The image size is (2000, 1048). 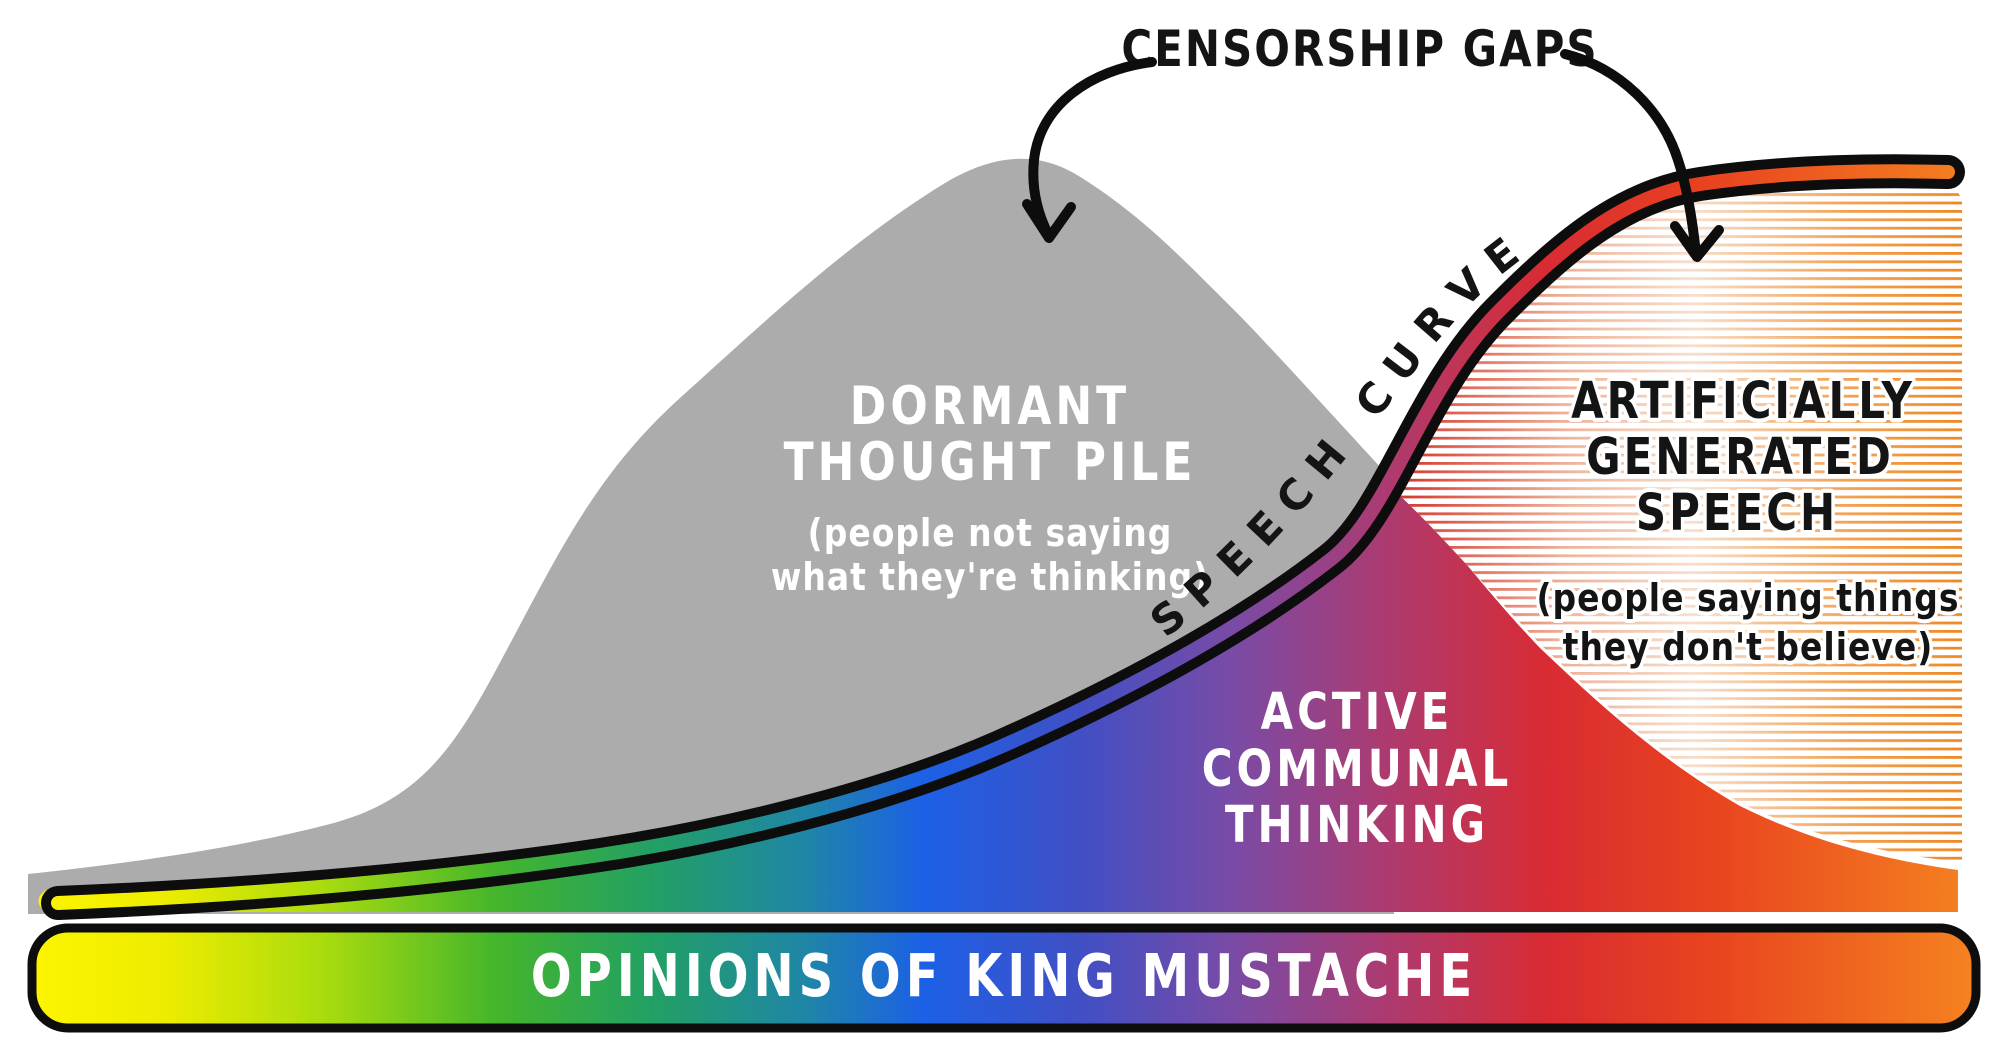 What do you see at coordinates (1747, 599) in the screenshot?
I see `artificial-subtitle-line1: (people saying things` at bounding box center [1747, 599].